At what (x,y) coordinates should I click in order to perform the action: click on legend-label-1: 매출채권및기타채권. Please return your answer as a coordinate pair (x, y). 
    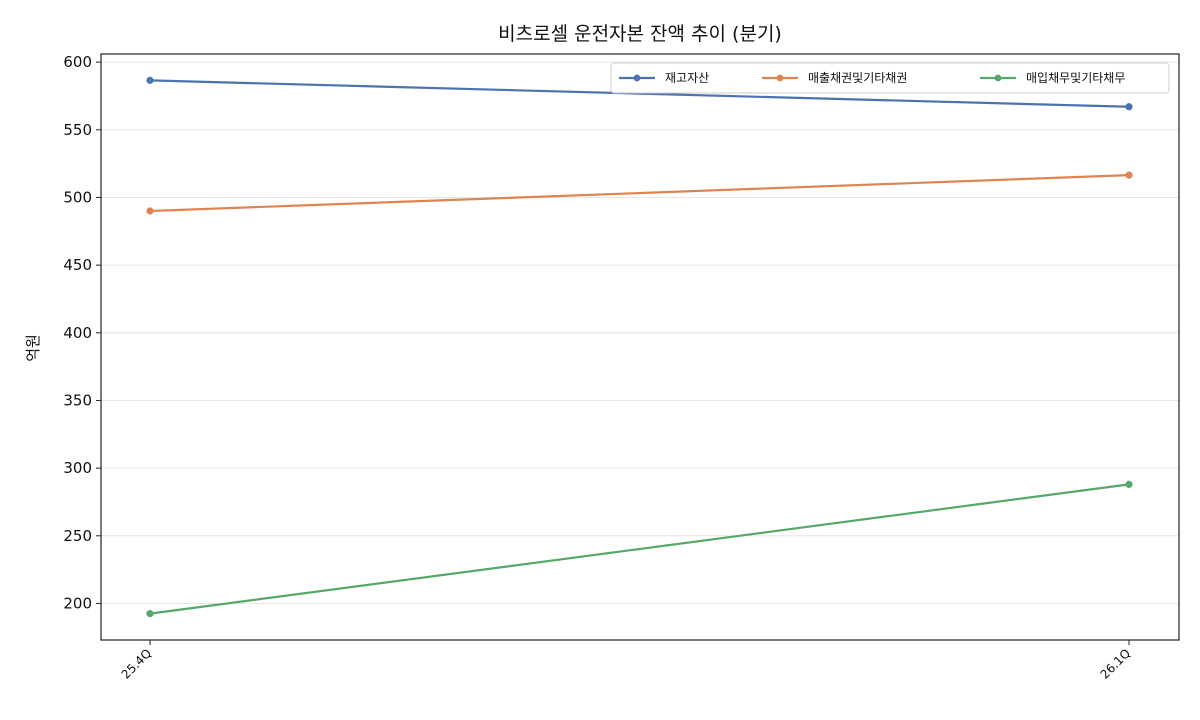
    Looking at the image, I should click on (857, 78).